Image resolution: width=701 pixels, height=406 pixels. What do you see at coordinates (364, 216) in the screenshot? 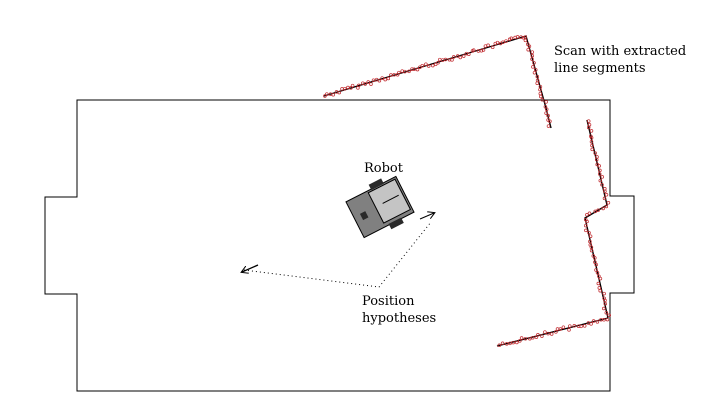
I see `robot-sensor` at bounding box center [364, 216].